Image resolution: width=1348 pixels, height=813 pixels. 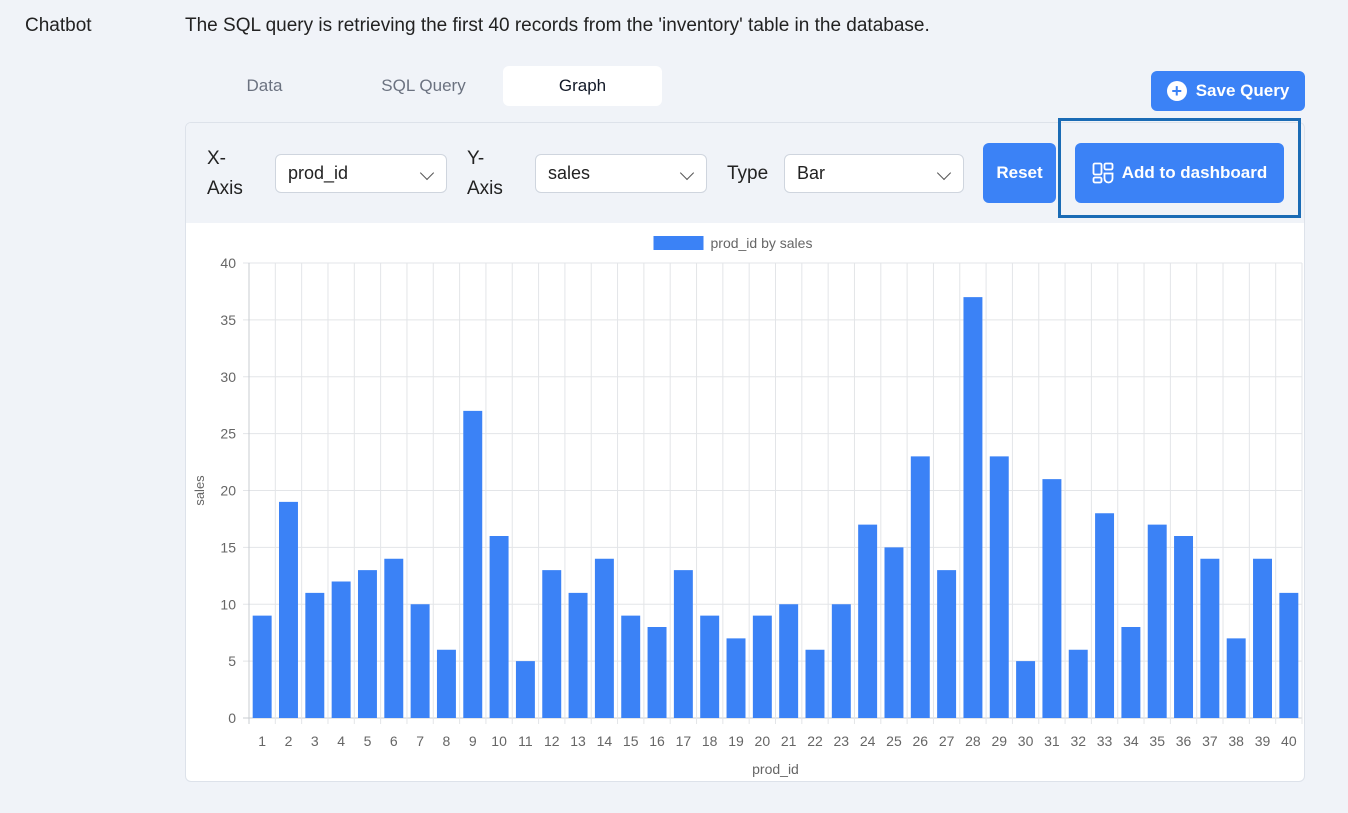 I want to click on y-tick-label: 15, so click(x=228, y=547).